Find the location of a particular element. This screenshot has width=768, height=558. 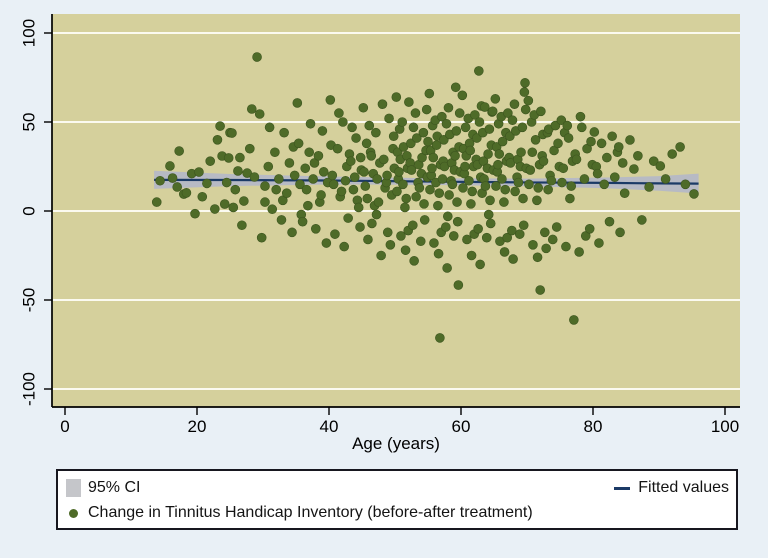

x-tick-label: 40 is located at coordinates (329, 426).